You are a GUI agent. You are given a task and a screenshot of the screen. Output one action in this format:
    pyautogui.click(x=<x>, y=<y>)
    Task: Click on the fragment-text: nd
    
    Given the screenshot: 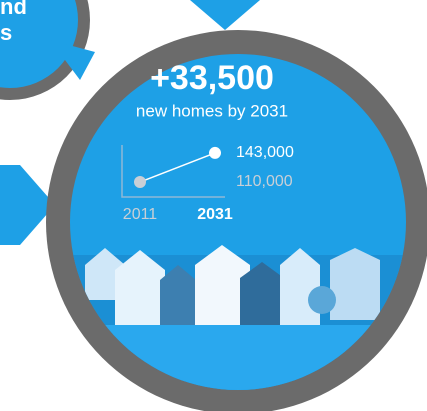 What is the action you would take?
    pyautogui.click(x=13, y=9)
    